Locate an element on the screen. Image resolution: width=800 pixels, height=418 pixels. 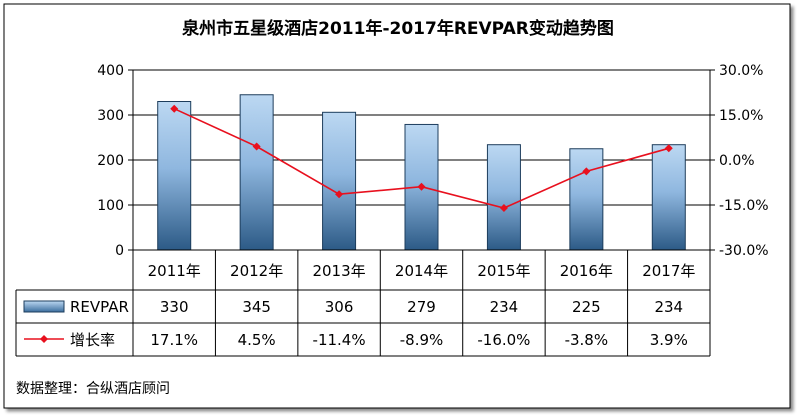
y-right-tick-label: -30.0% is located at coordinates (744, 251).